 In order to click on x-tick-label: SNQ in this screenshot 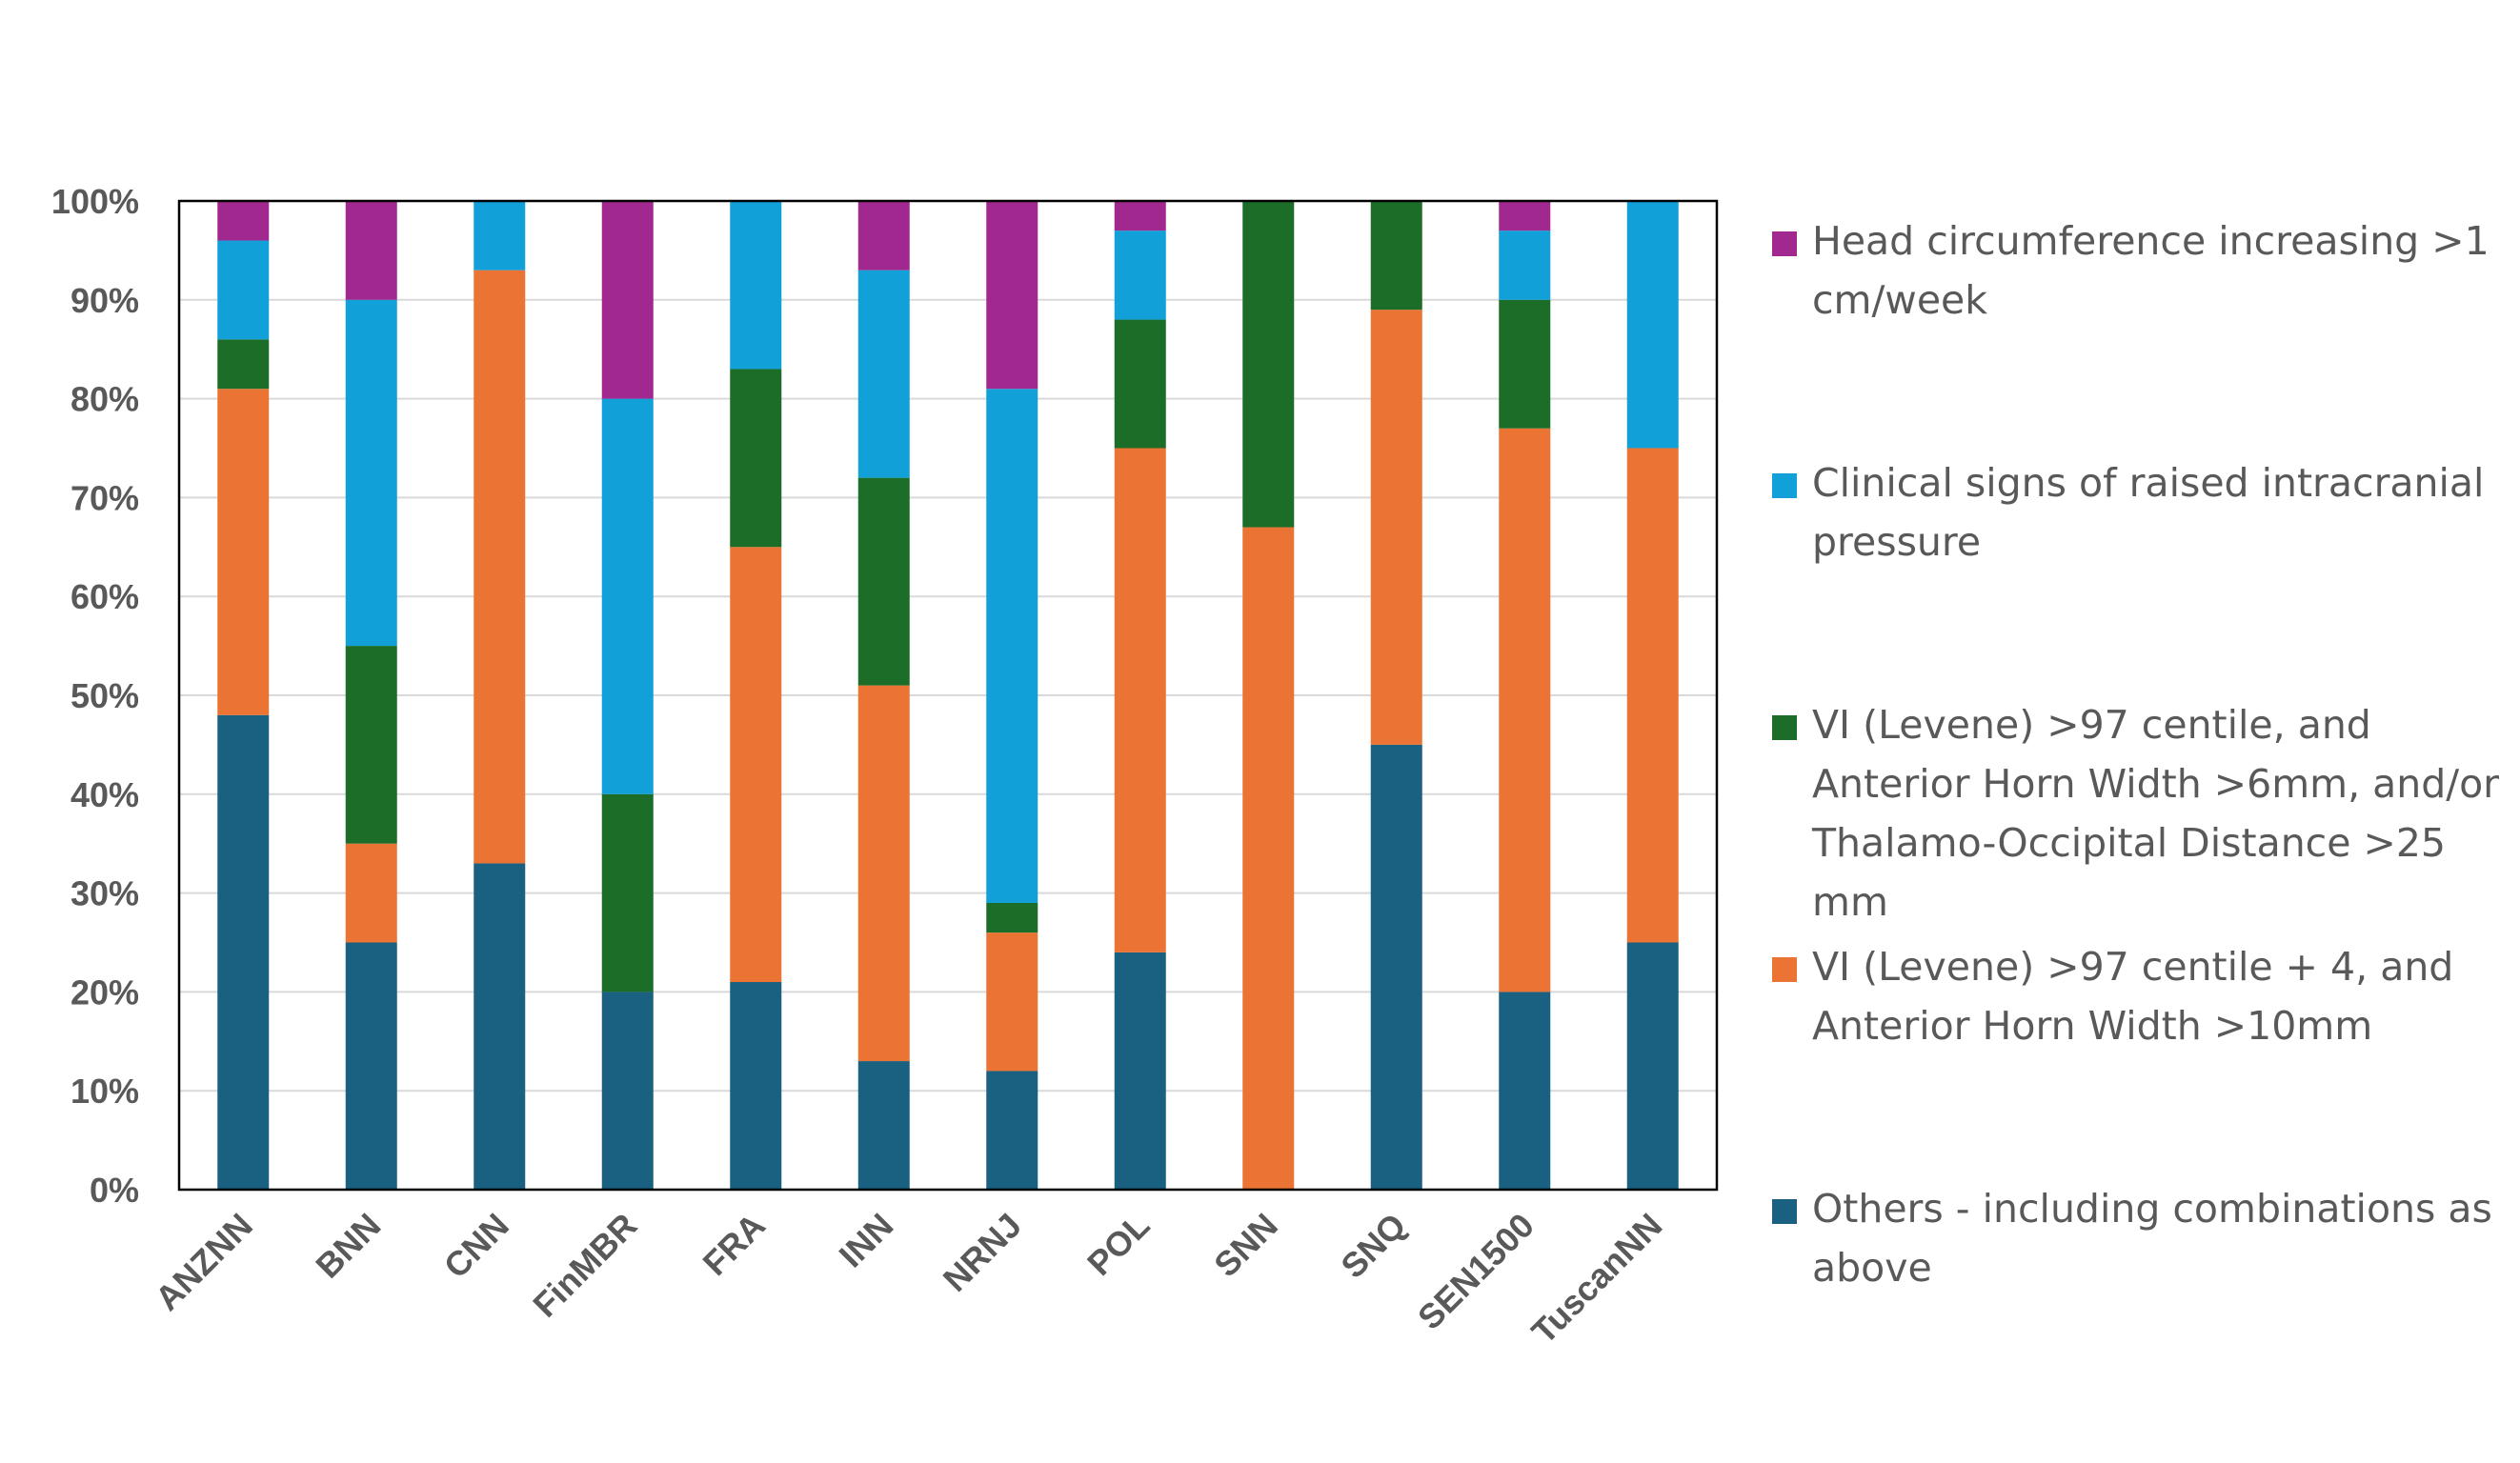, I will do `click(1373, 1246)`.